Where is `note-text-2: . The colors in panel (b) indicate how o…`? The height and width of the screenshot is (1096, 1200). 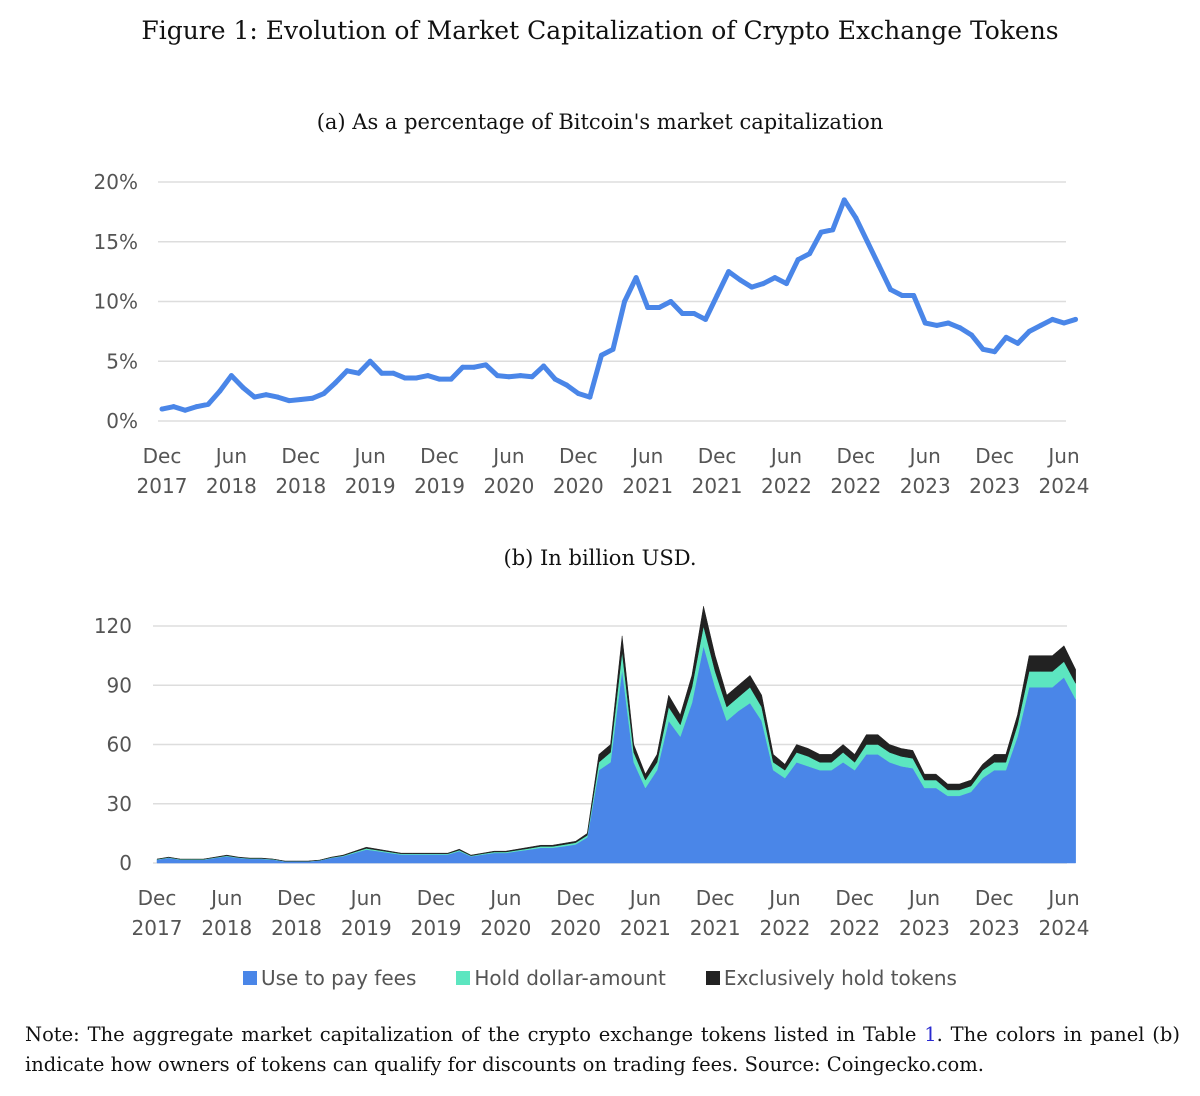 note-text-2: . The colors in panel (b) indicate how o… is located at coordinates (603, 1049).